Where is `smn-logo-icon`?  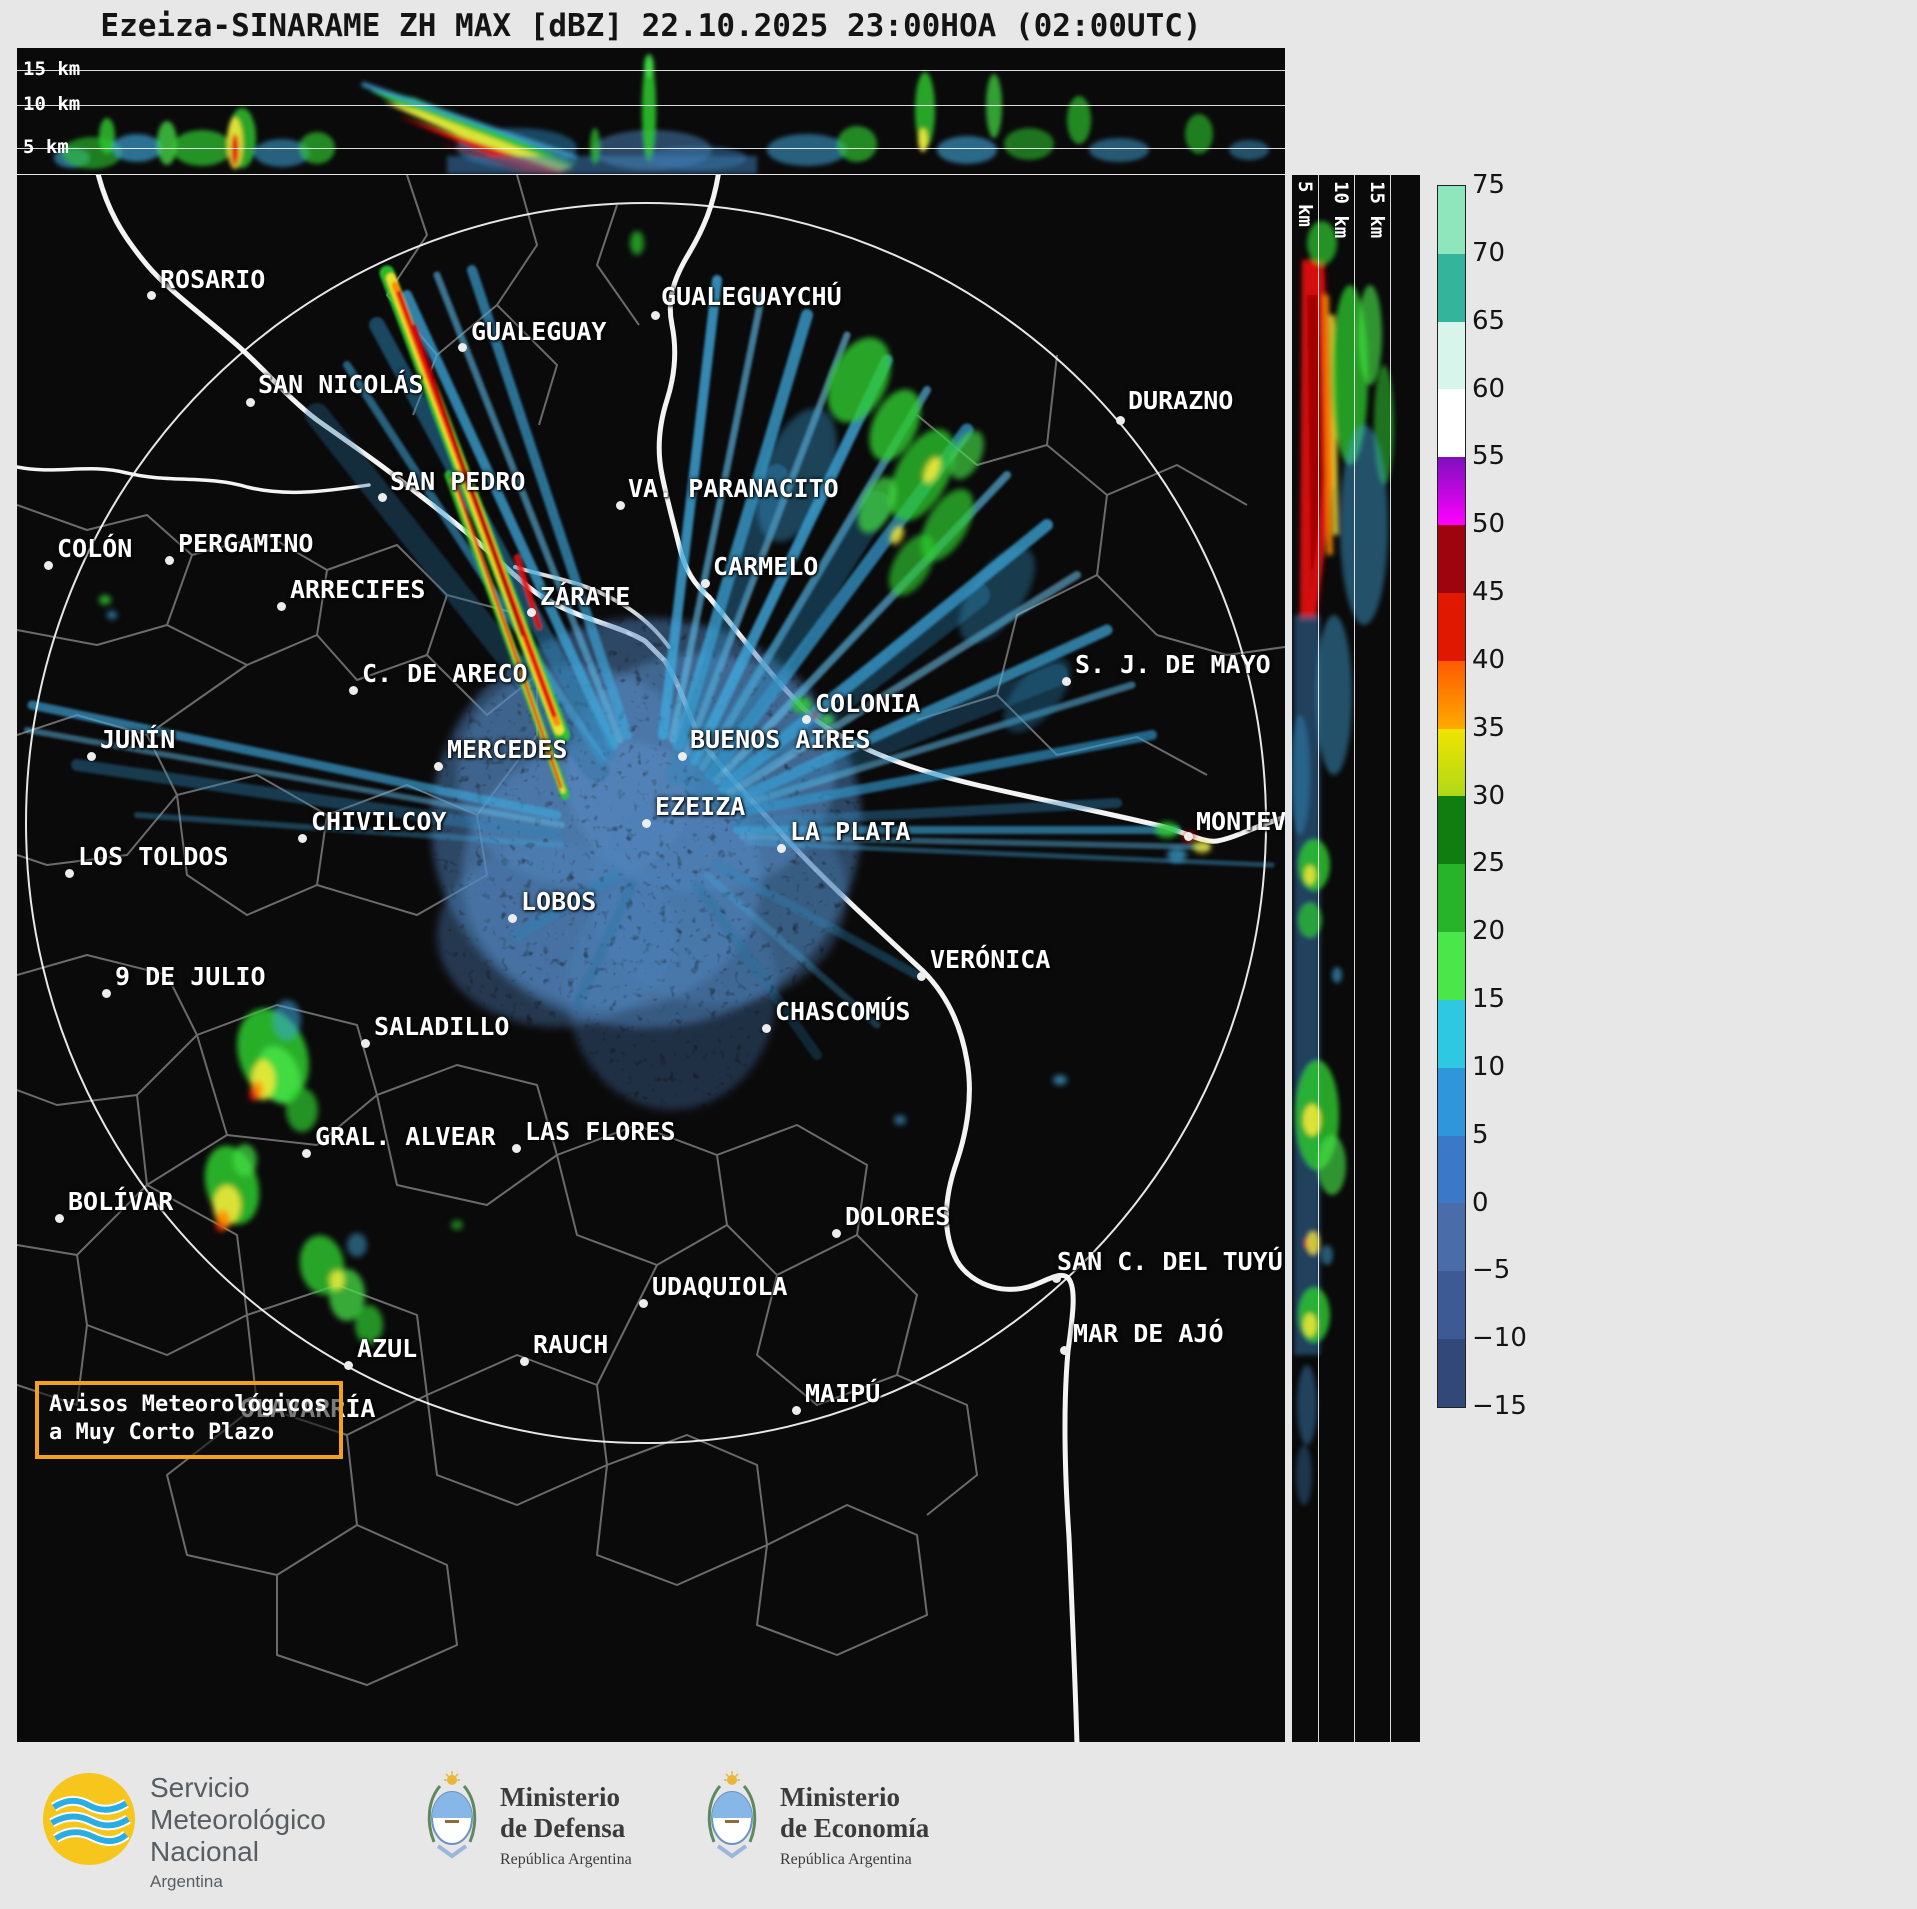 smn-logo-icon is located at coordinates (89, 1819).